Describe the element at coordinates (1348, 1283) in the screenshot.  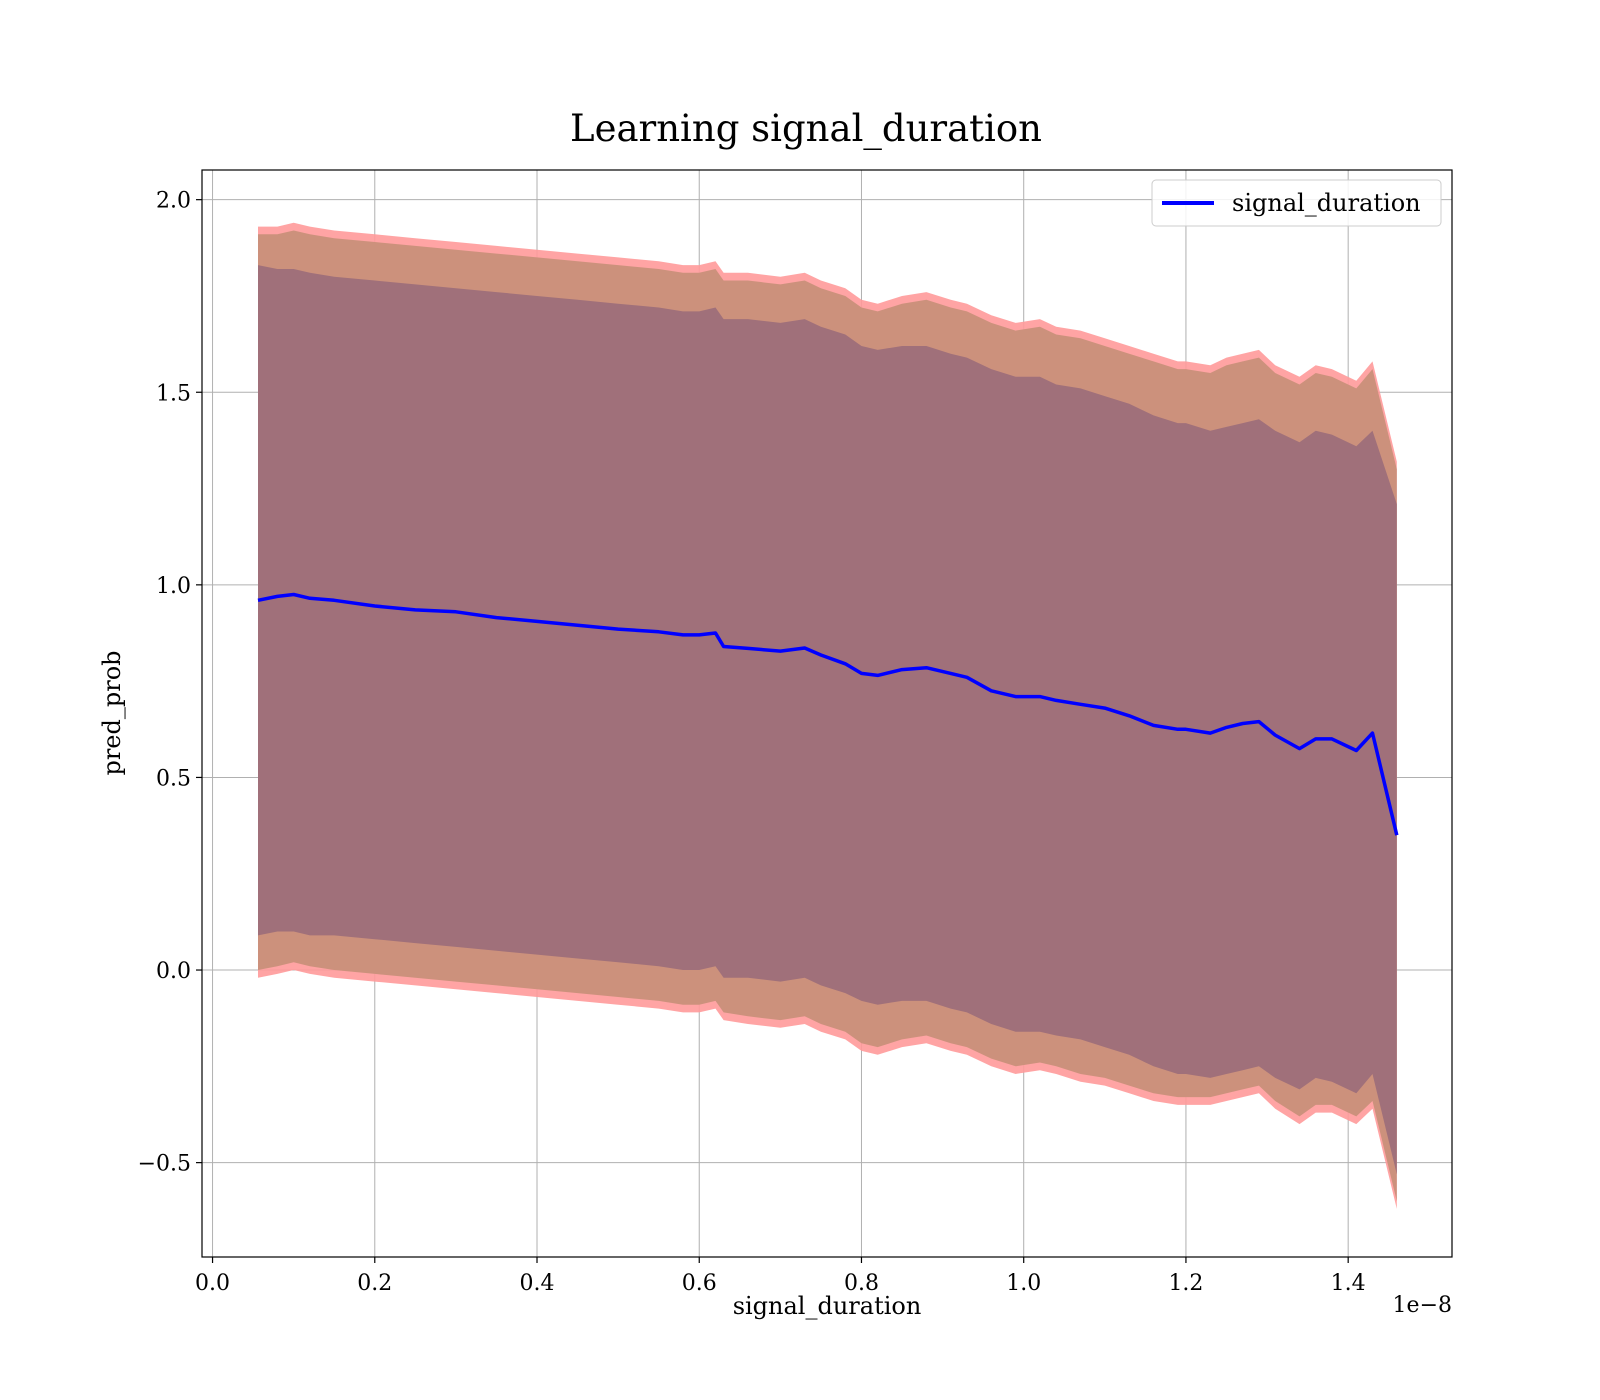
I see `x-tick-label: 1.4` at that location.